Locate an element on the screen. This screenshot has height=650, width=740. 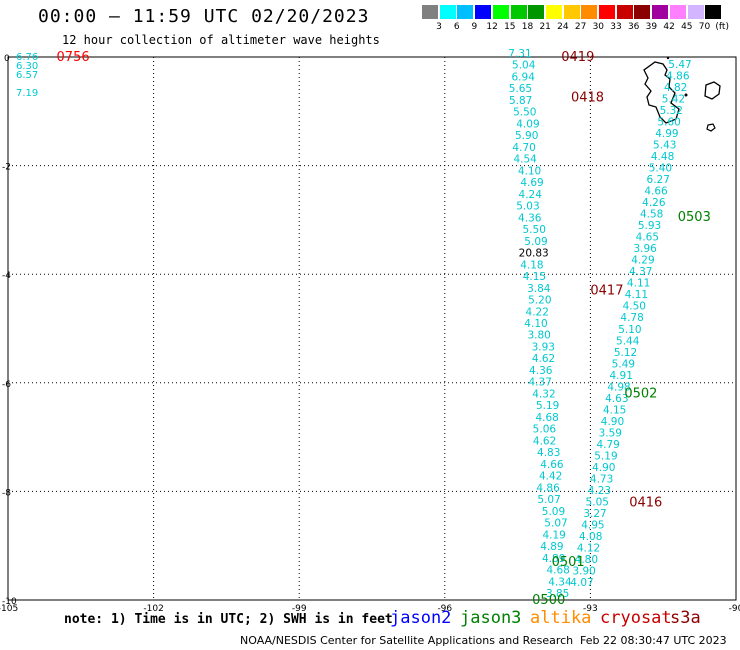
west-track-value: 7.19 is located at coordinates (27, 93).